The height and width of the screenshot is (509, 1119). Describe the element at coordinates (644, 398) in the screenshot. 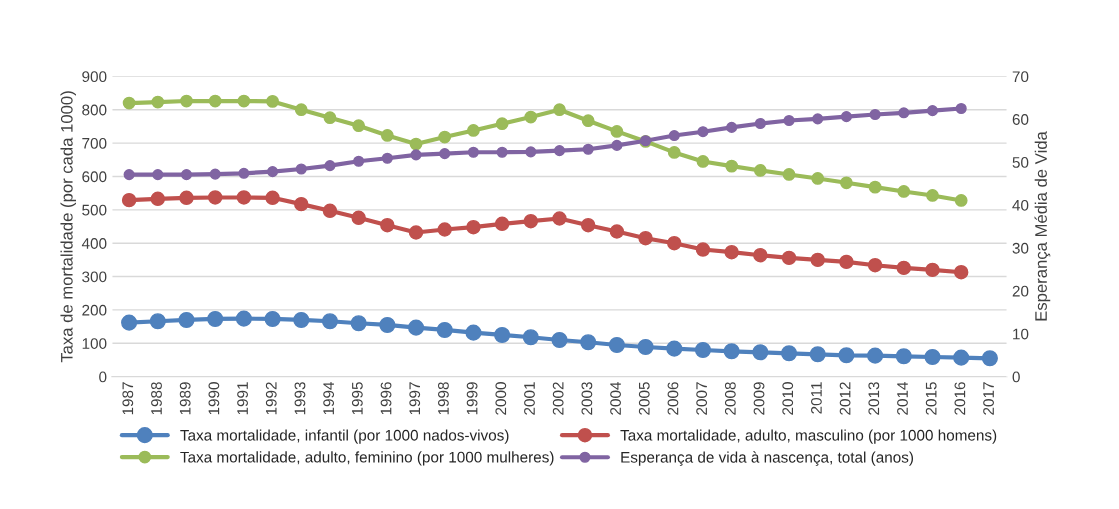

I see `x-tick-label: 2005` at that location.